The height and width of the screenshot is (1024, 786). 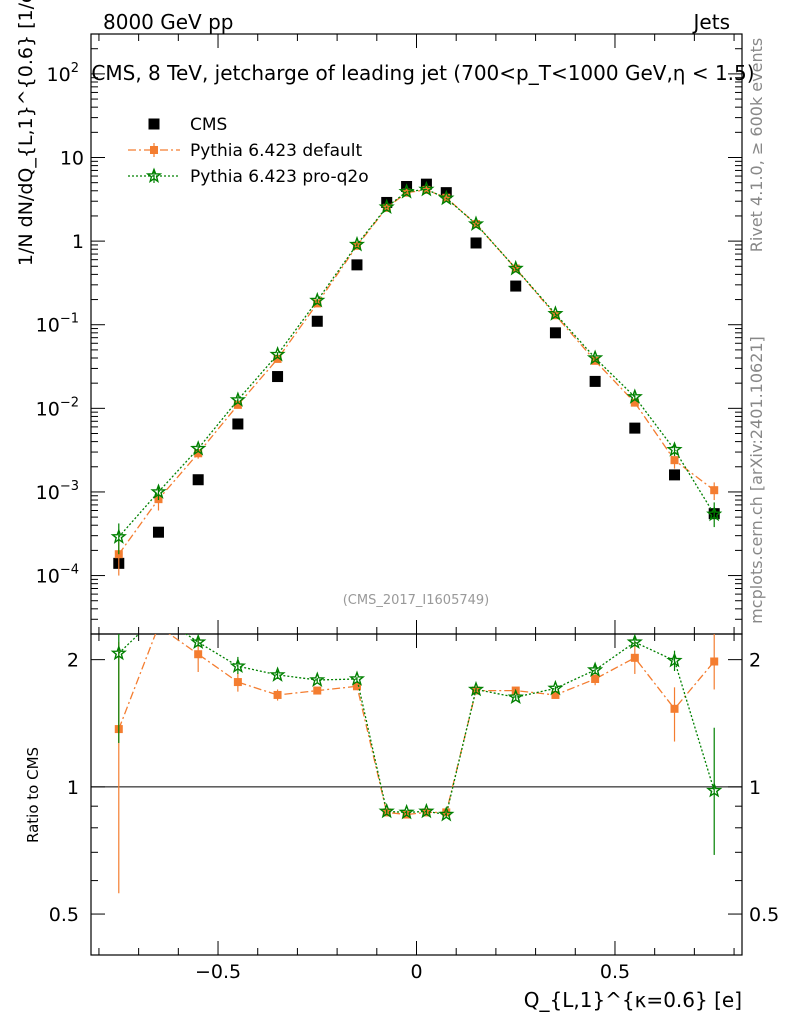 I want to click on y-tick-label-main: 10⁻³, so click(x=57, y=491).